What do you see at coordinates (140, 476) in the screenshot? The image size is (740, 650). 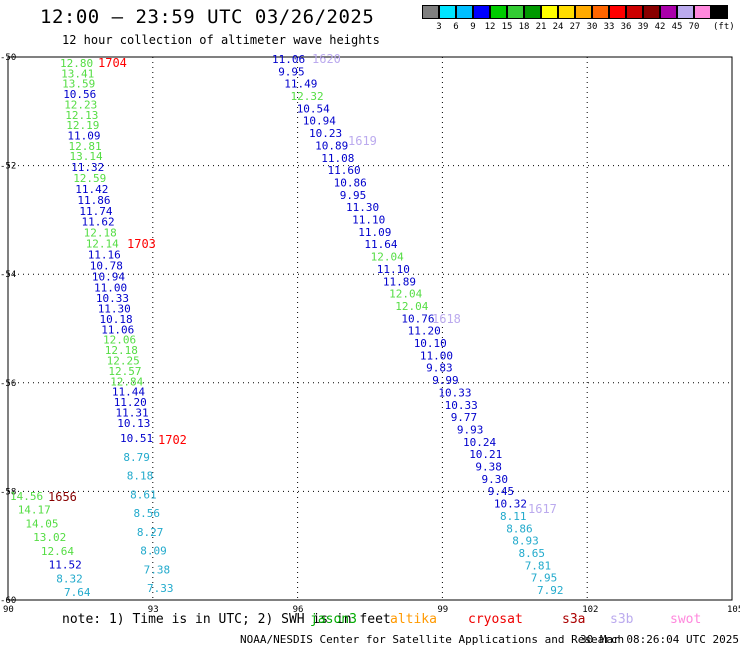 I see `swh-label-west: 8.18` at bounding box center [140, 476].